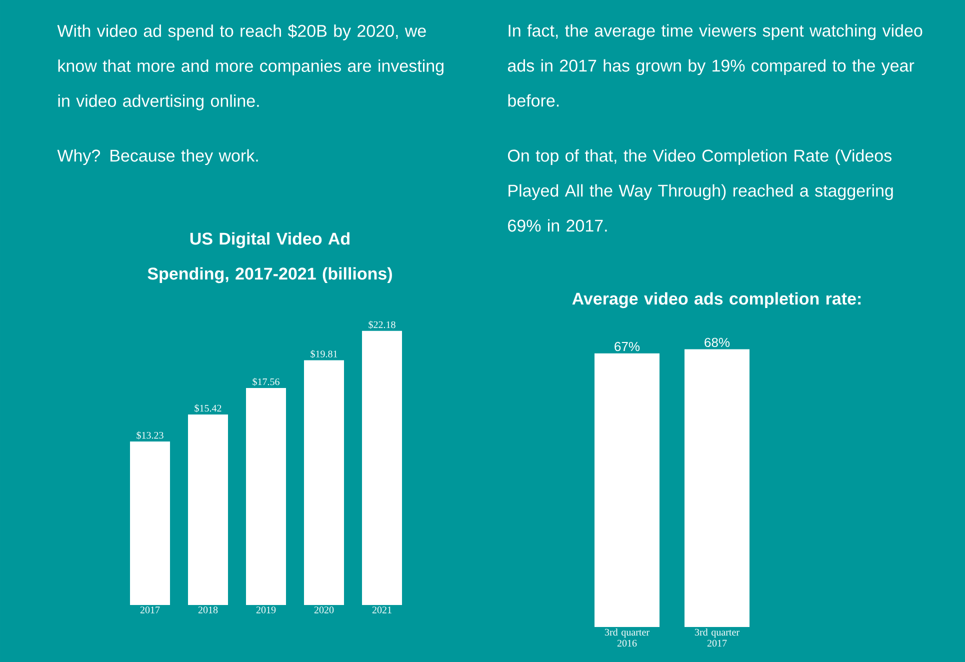  What do you see at coordinates (715, 65) in the screenshot?
I see `text: In fact, the average time viewers spent watching video ads in 2017 has grown by 19% compared to the year before.` at bounding box center [715, 65].